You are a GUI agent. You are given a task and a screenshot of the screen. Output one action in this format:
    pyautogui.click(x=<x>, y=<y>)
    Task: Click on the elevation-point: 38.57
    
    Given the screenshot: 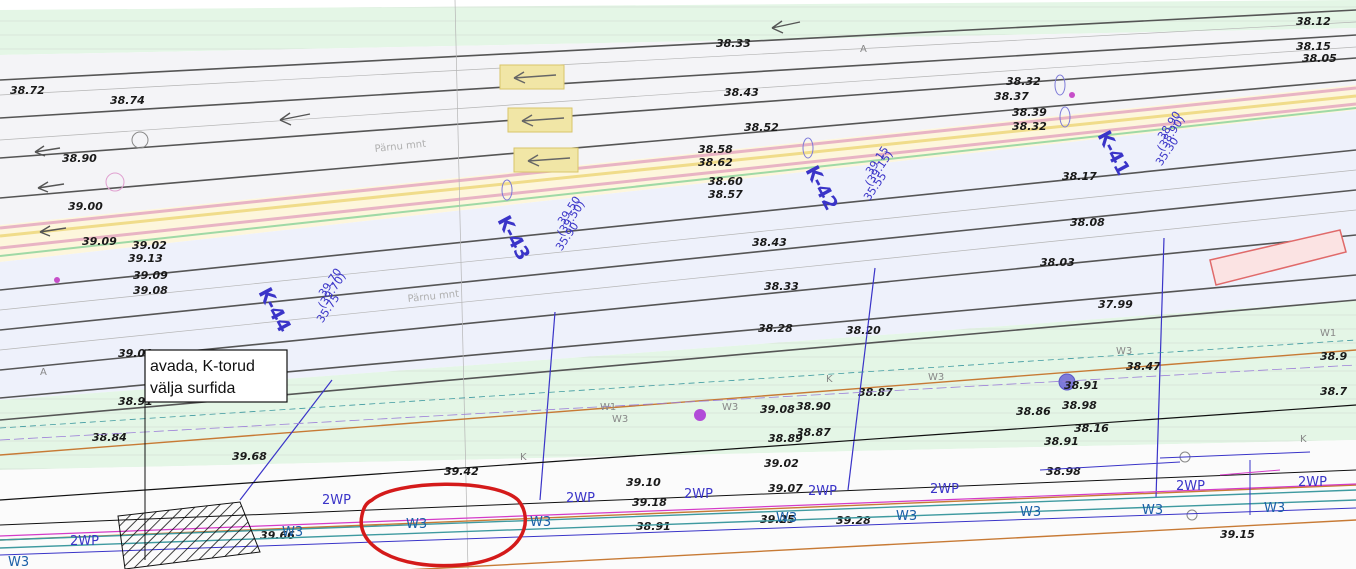 What is the action you would take?
    pyautogui.click(x=725, y=194)
    